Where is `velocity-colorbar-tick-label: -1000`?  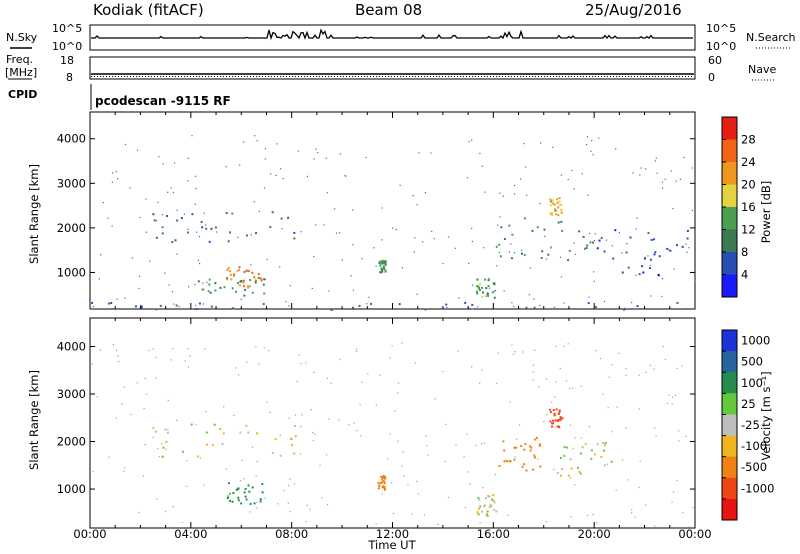
velocity-colorbar-tick-label: -1000 is located at coordinates (757, 488).